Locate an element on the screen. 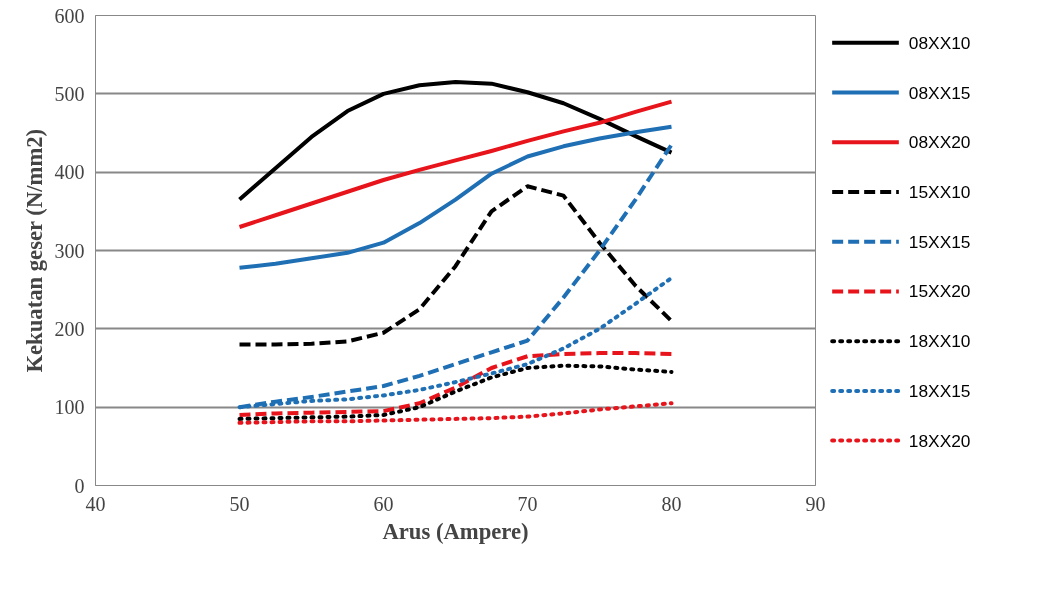  y-tick-label: 200 is located at coordinates (69, 328).